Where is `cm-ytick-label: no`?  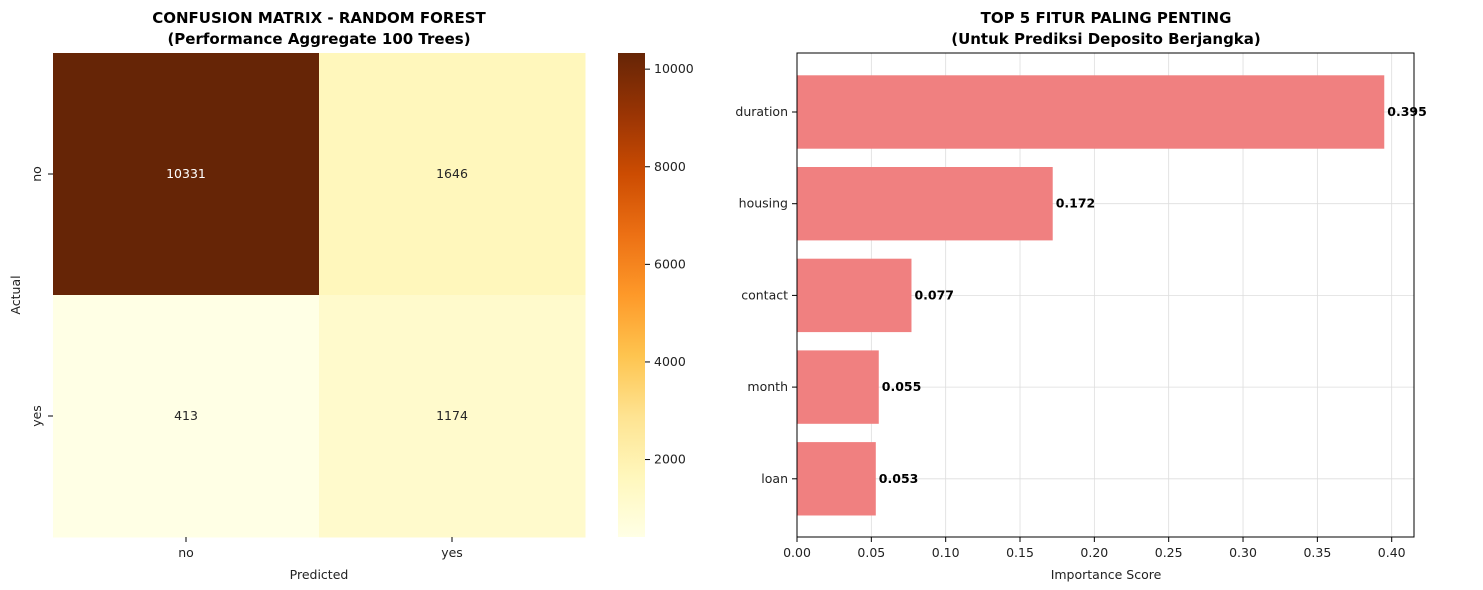 cm-ytick-label: no is located at coordinates (36, 174).